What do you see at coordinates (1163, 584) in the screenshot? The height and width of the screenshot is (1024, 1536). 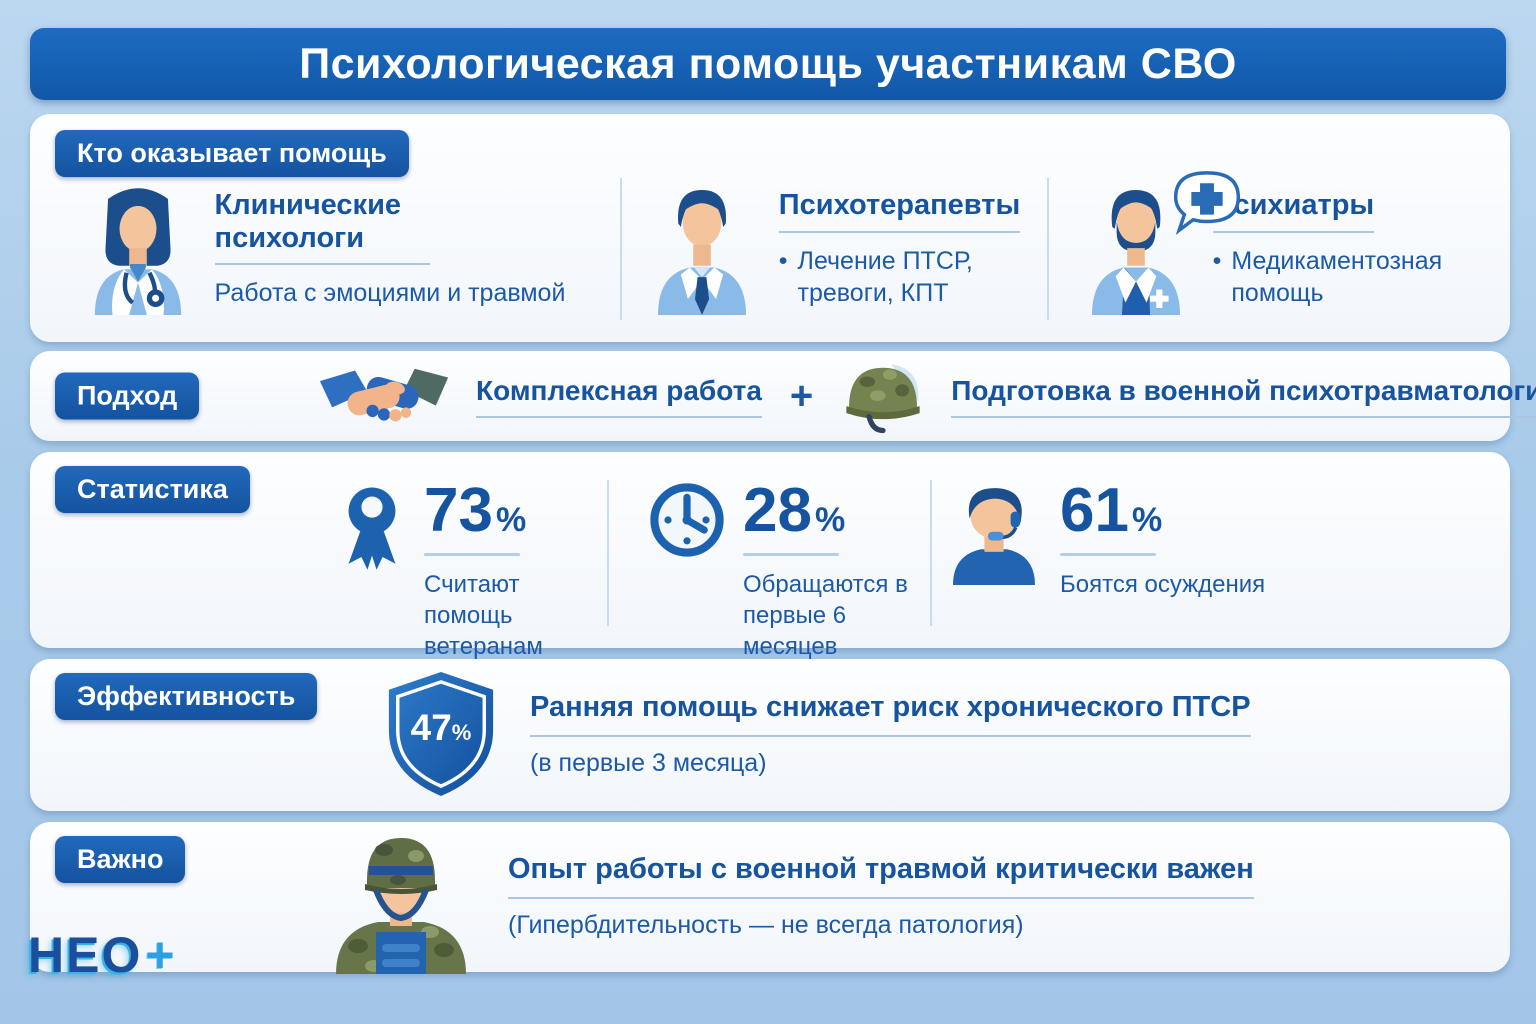 I see `stat-label: Боятся осуждения` at bounding box center [1163, 584].